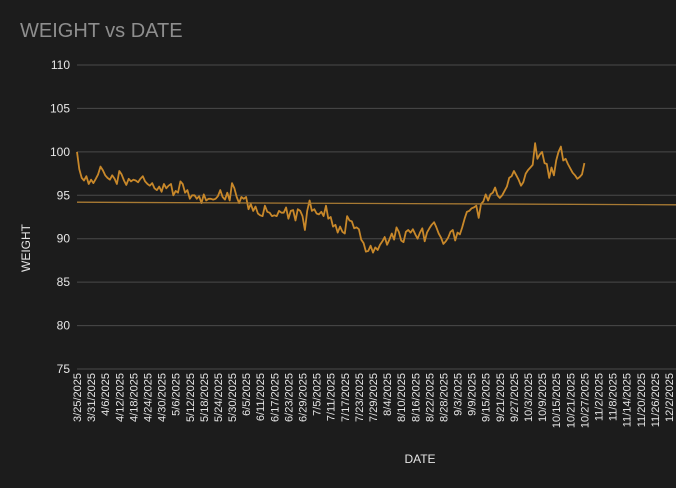 The height and width of the screenshot is (488, 676). Describe the element at coordinates (642, 400) in the screenshot. I see `x-tick-label: 11/20/2025` at that location.